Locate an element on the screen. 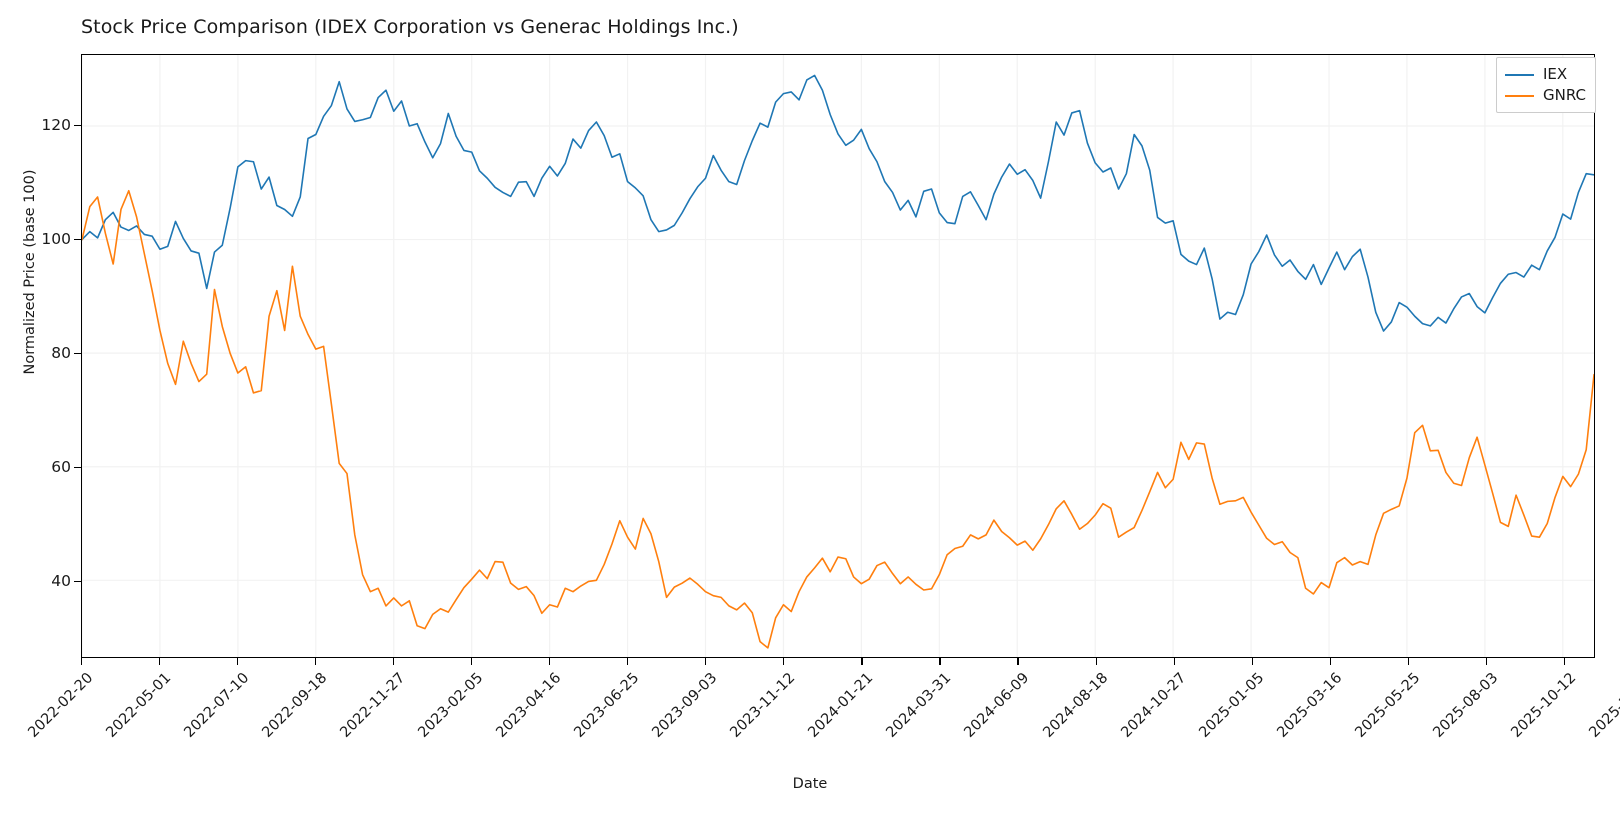 This screenshot has height=819, width=1620. legend-item-gnrc: GNRC is located at coordinates (1545, 95).